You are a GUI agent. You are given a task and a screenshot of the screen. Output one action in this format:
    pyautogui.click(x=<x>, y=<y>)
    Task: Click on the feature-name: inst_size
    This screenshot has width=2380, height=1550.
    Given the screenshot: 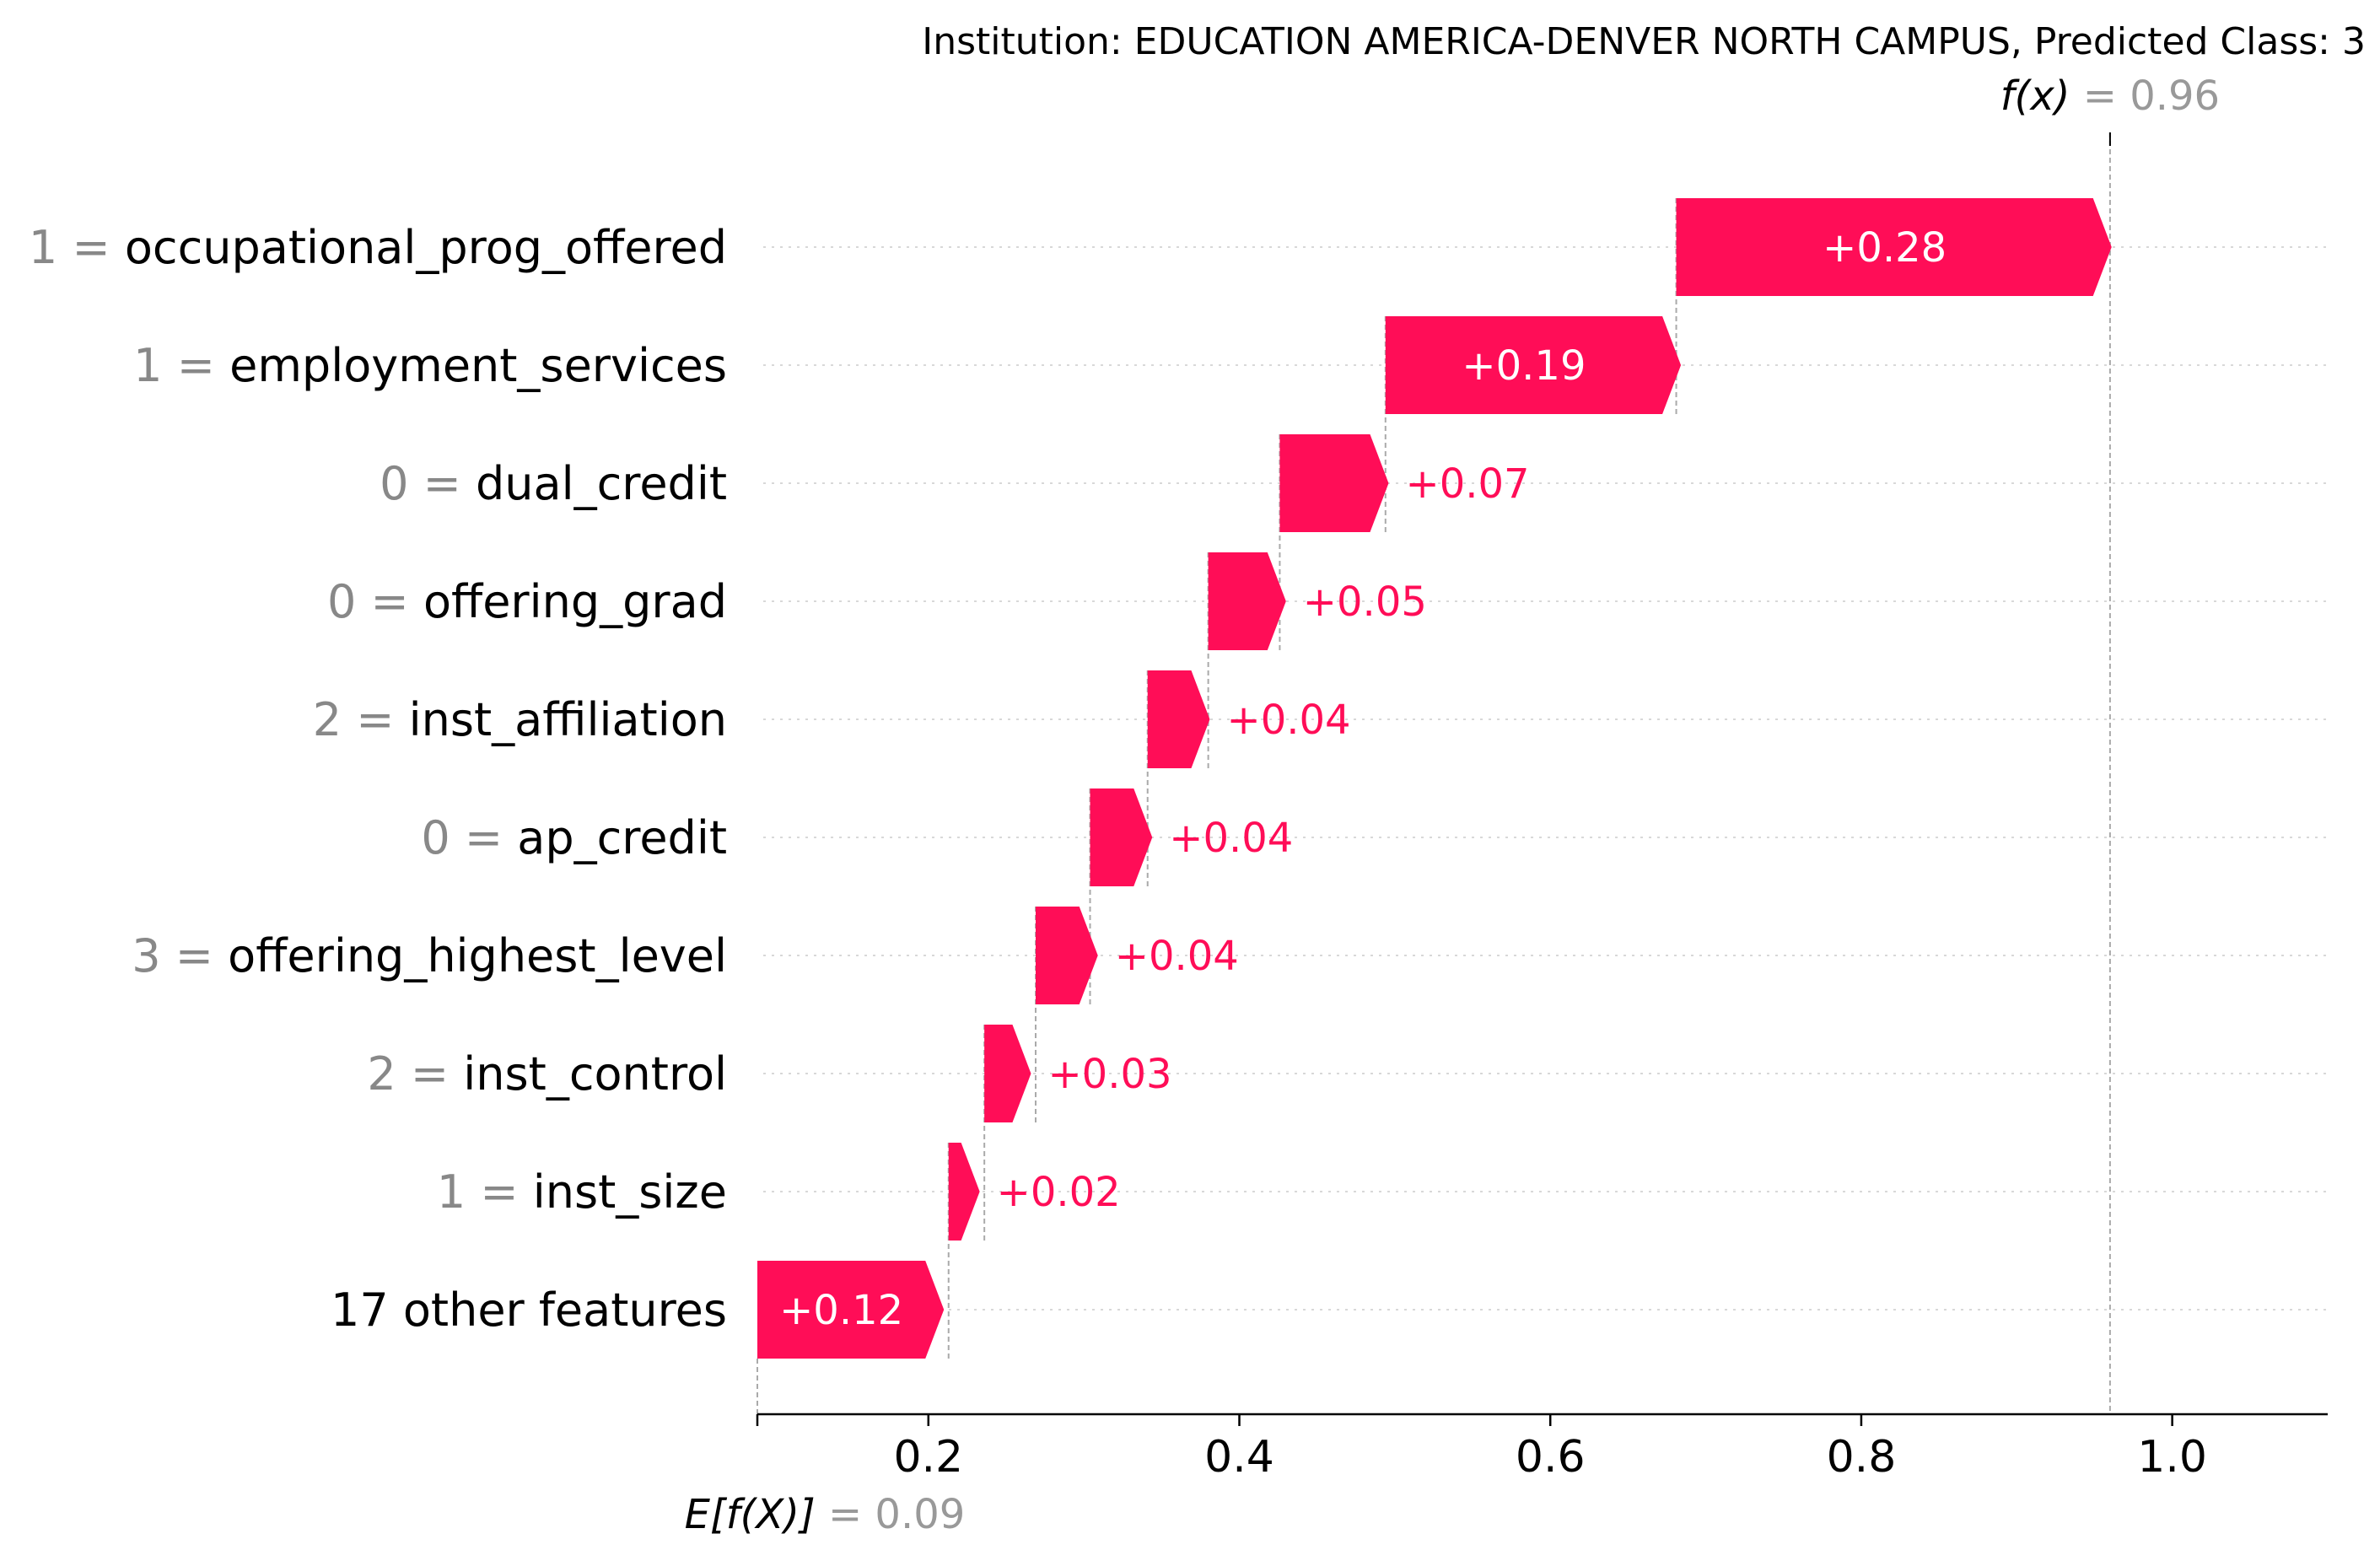 What is the action you would take?
    pyautogui.click(x=630, y=1192)
    